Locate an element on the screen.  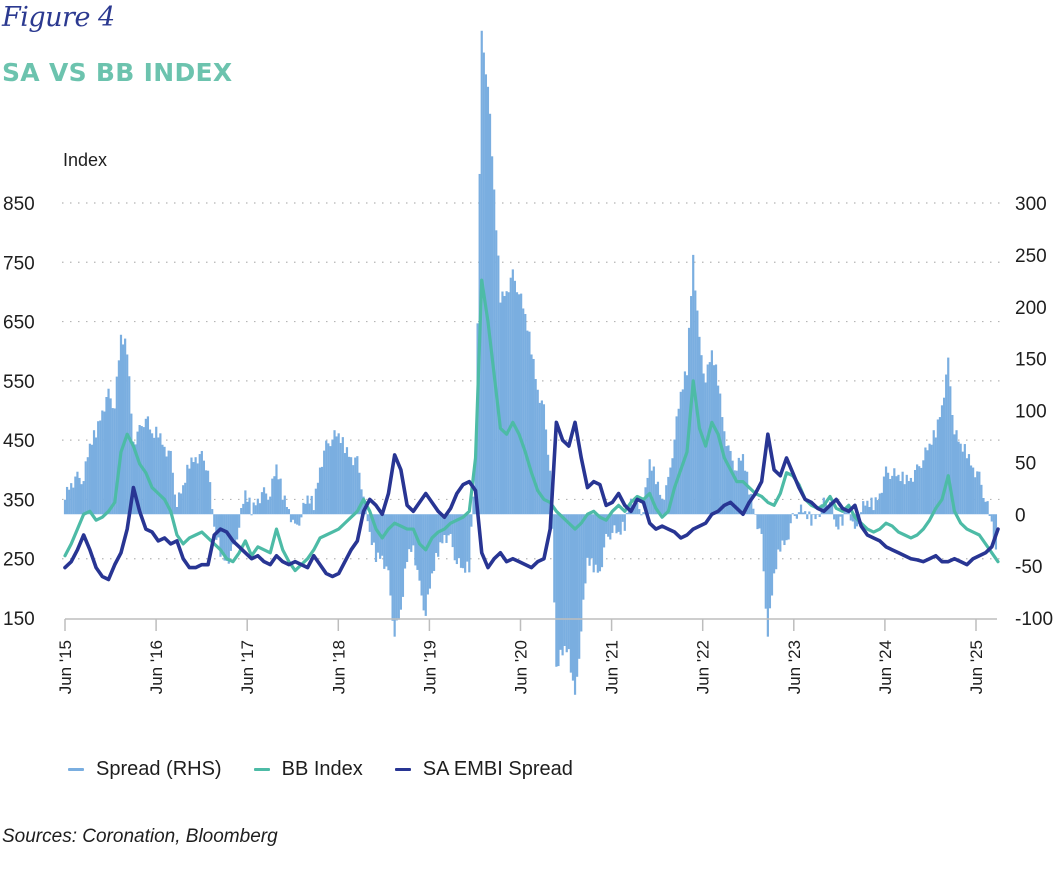
right-y-tick-label: 200 is located at coordinates (1031, 308).